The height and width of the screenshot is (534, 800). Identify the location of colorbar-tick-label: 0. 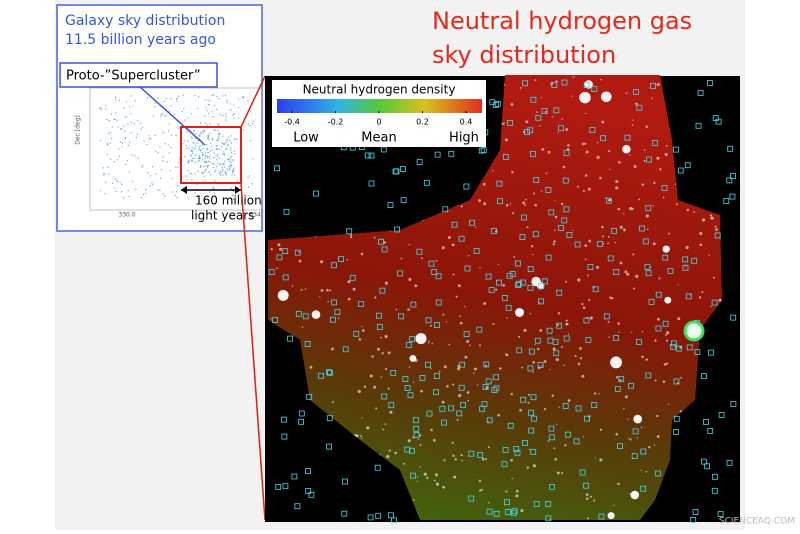
(378, 122).